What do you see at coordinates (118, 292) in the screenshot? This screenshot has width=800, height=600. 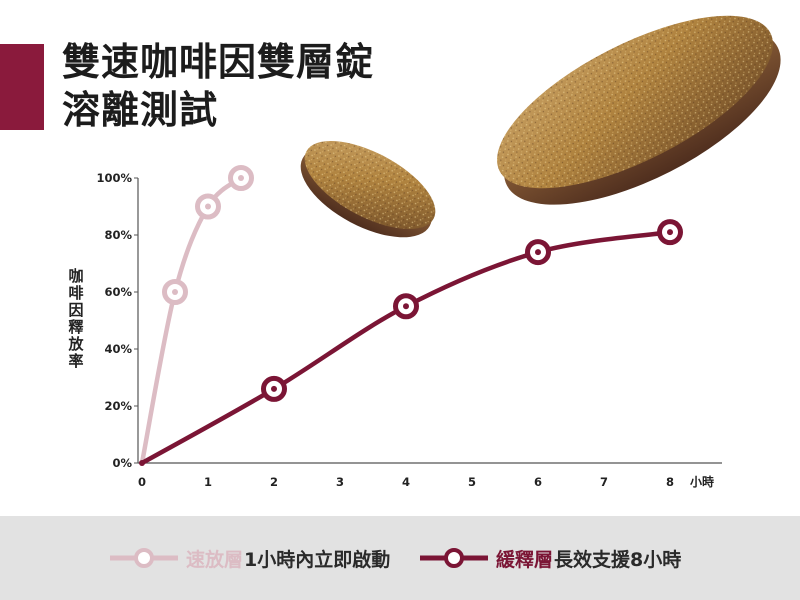 I see `y-tick-label: 60%` at bounding box center [118, 292].